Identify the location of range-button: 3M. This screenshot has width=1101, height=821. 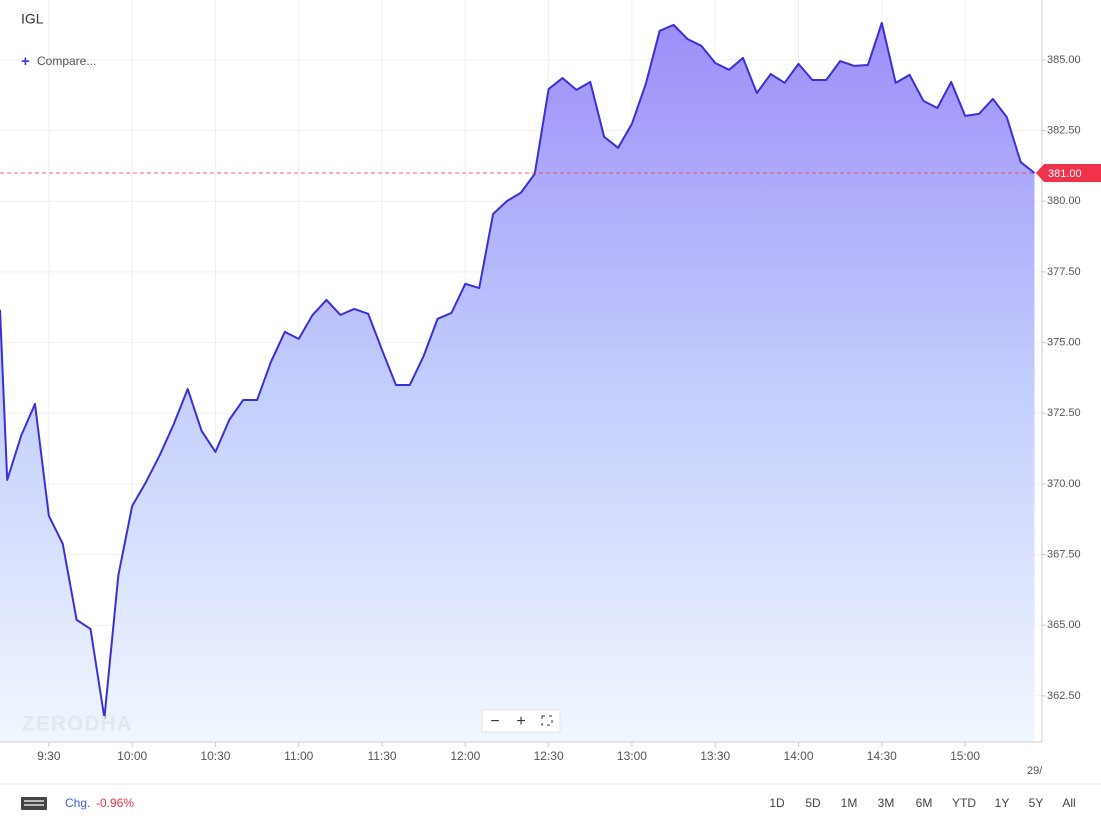
(886, 803).